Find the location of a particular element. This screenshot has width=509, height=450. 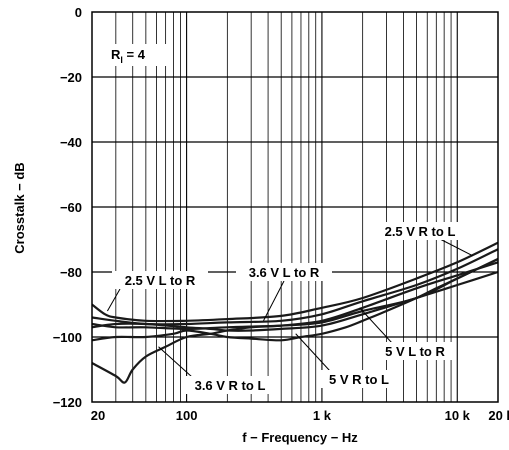

annotation-bg-25-v-r-to-l is located at coordinates (420, 231).